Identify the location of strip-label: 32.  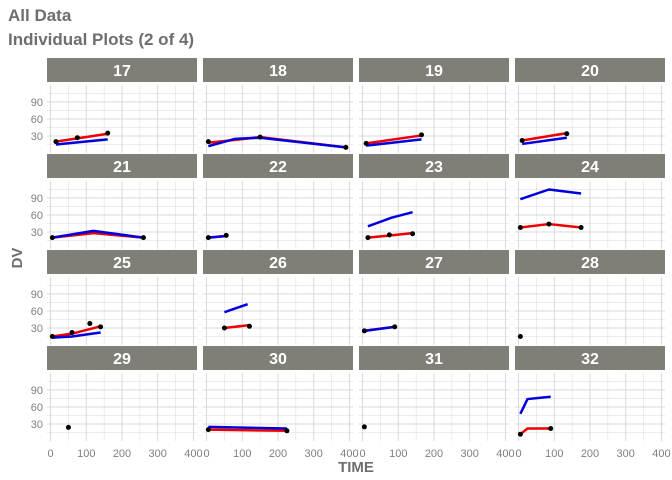
(590, 359).